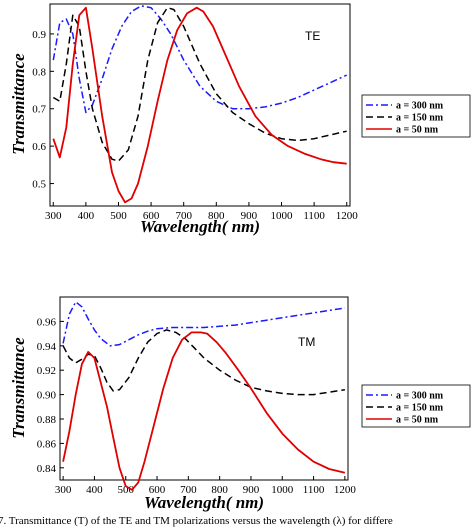 This screenshot has height=530, width=474. I want to click on y-tick-label: 0.92, so click(46, 371).